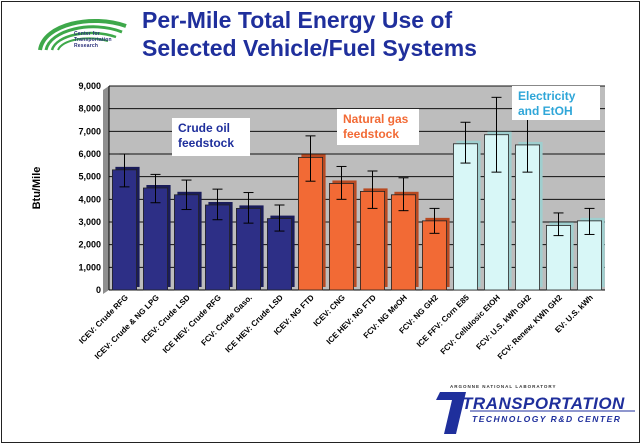 The height and width of the screenshot is (446, 643). What do you see at coordinates (89, 245) in the screenshot?
I see `y-tick-label: 2,000` at bounding box center [89, 245].